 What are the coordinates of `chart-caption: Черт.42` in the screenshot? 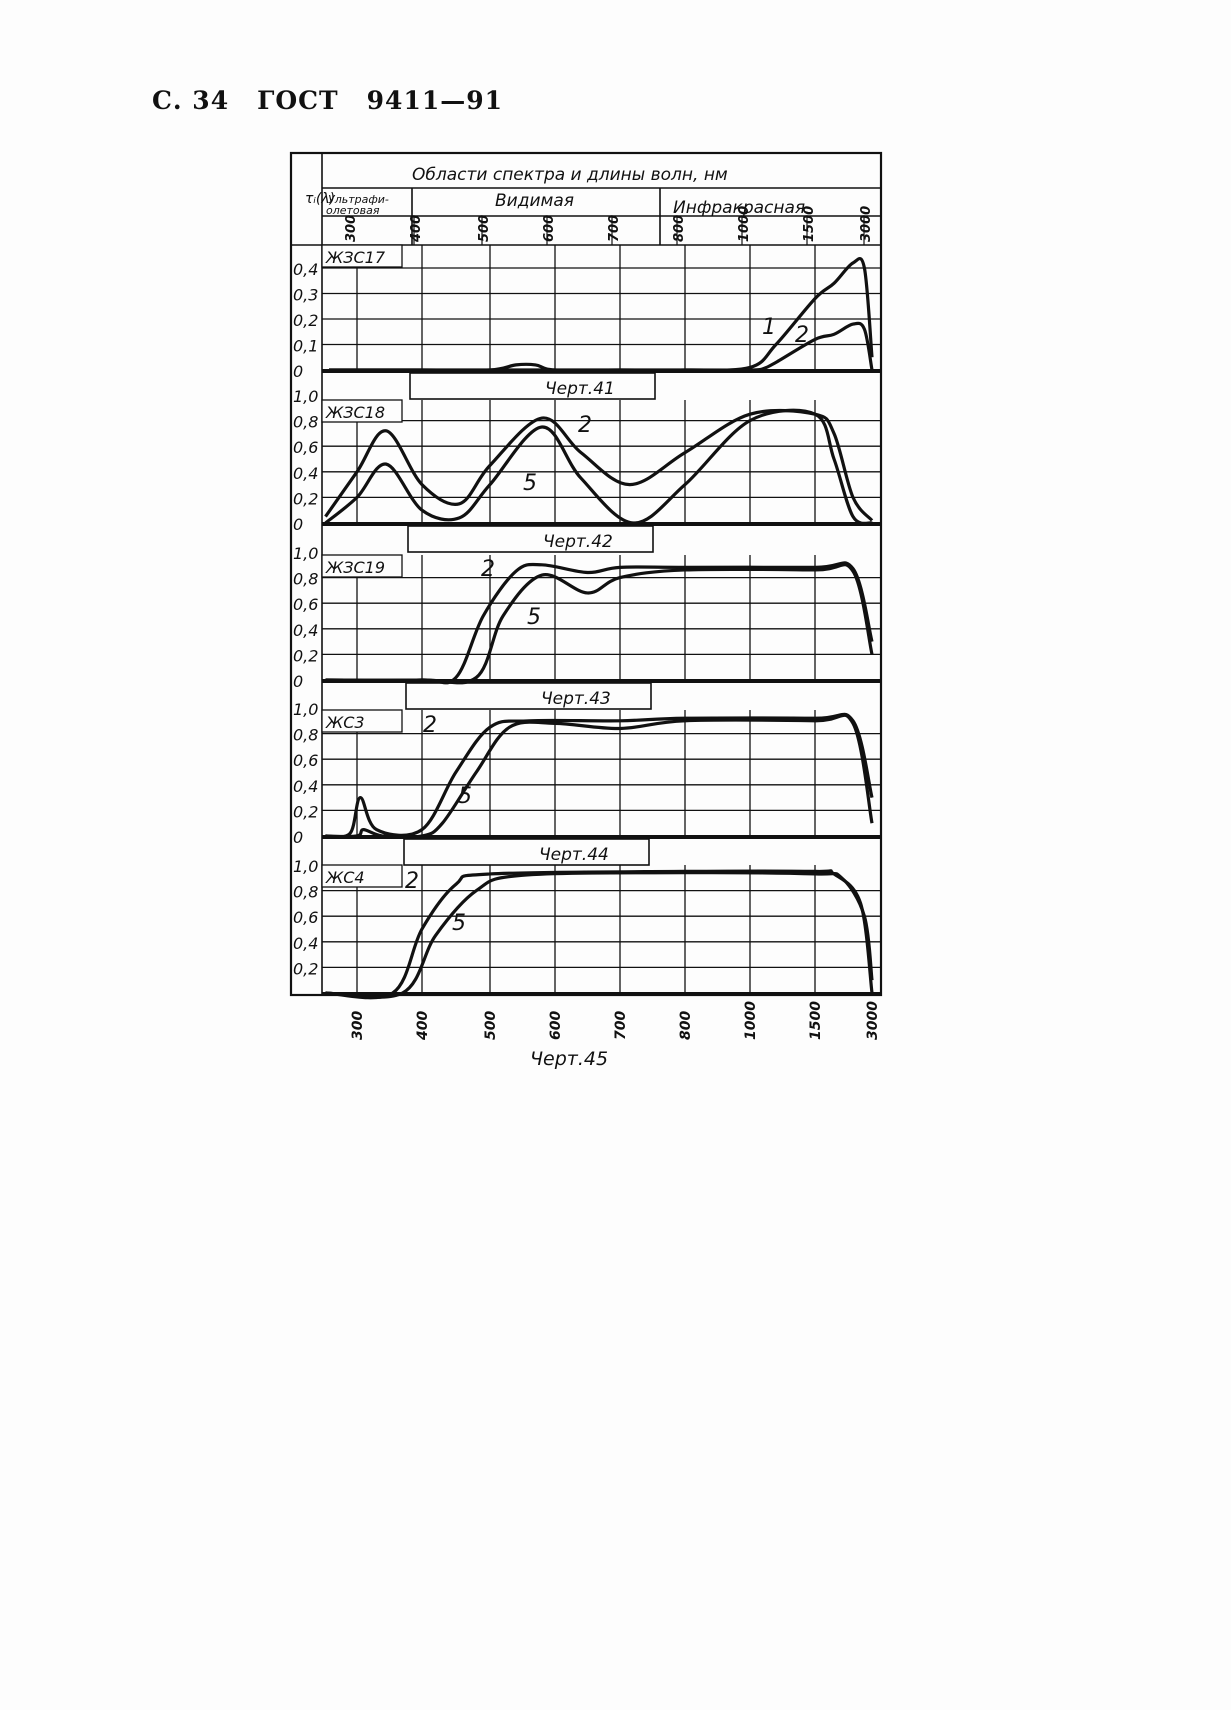 It's located at (578, 542).